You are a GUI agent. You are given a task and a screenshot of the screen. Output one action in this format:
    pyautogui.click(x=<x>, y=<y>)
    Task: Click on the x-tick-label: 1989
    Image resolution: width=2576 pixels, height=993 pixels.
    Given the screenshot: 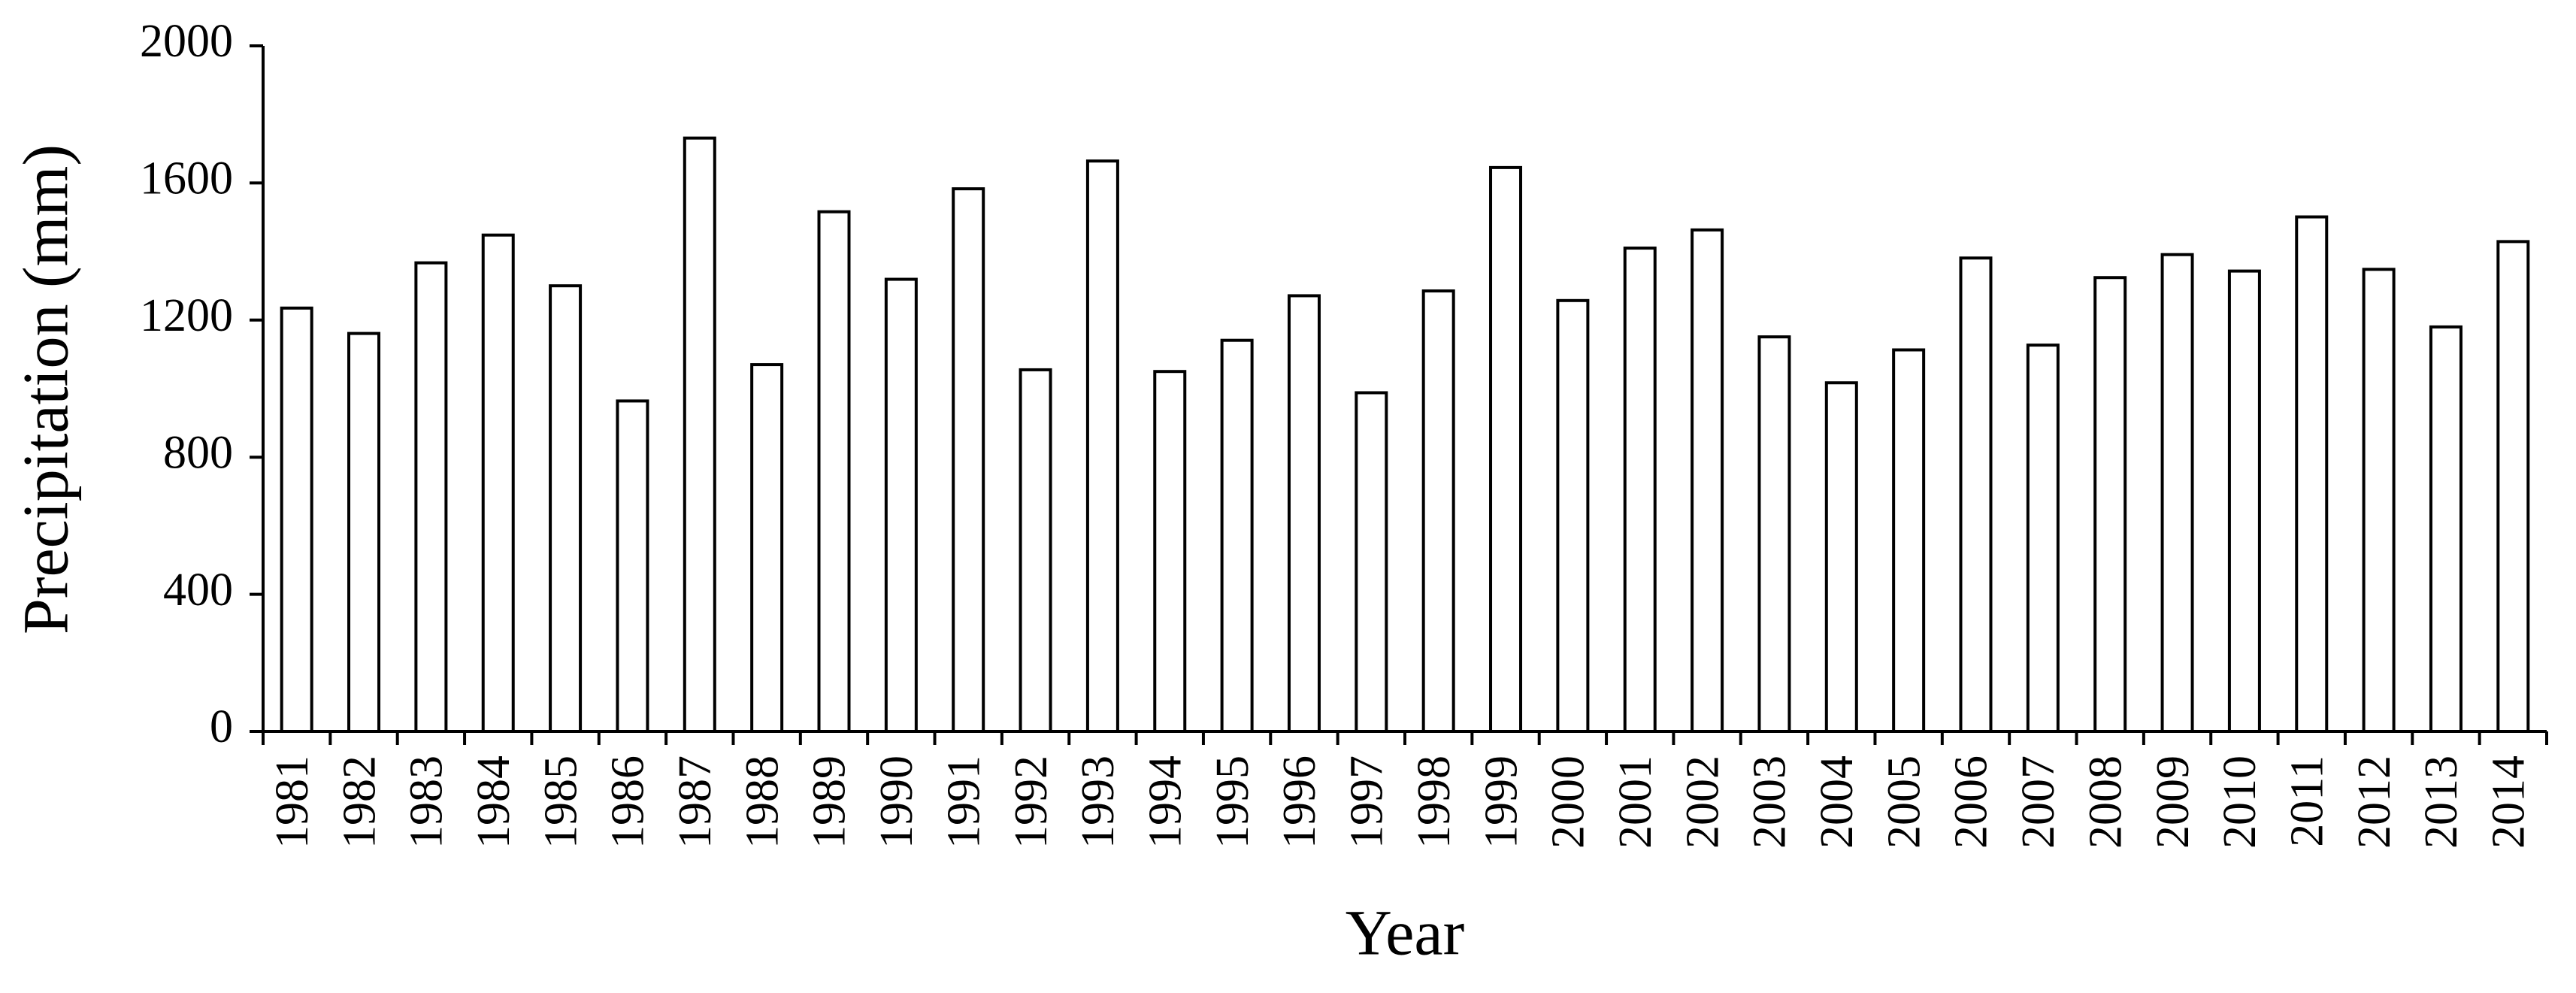 What is the action you would take?
    pyautogui.click(x=829, y=802)
    